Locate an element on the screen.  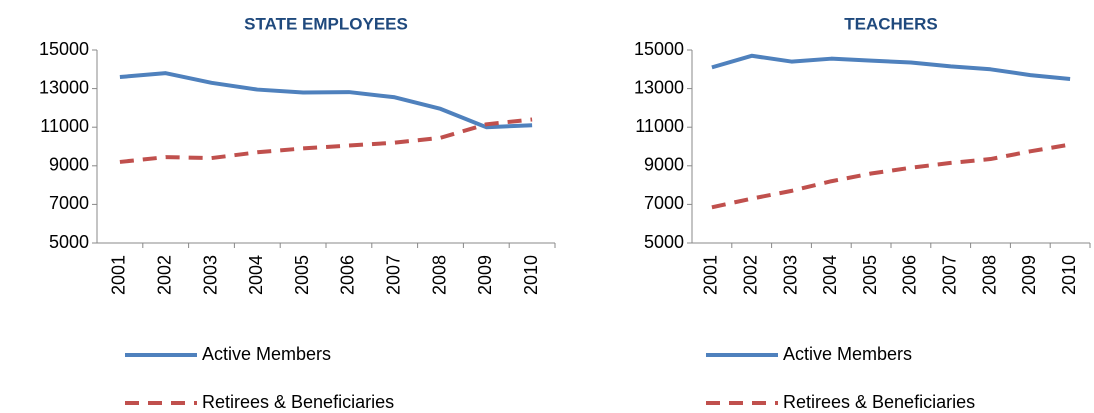
chart-title: TEACHERS is located at coordinates (891, 23).